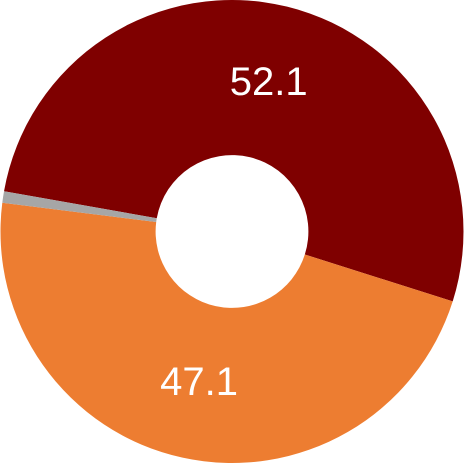  Describe the element at coordinates (199, 382) in the screenshot. I see `data-label: 47.1` at that location.